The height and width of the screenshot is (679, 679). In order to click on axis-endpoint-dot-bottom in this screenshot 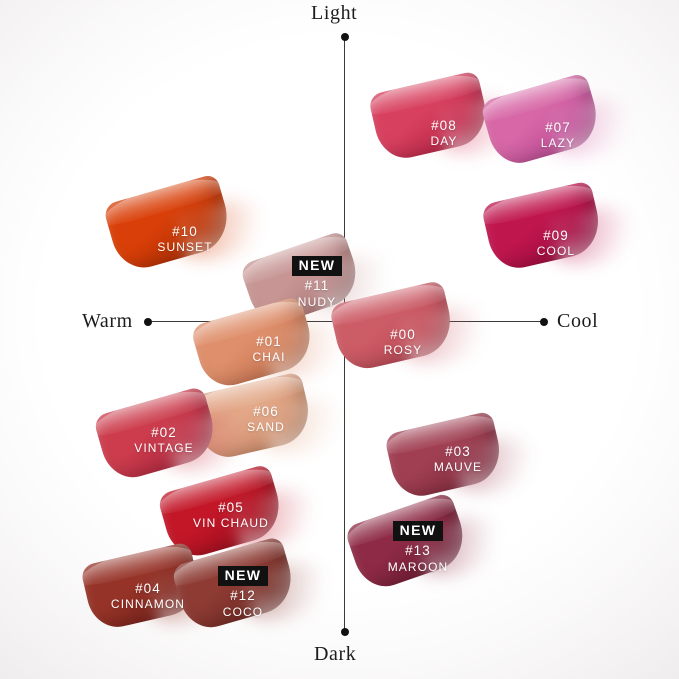, I will do `click(344, 632)`.